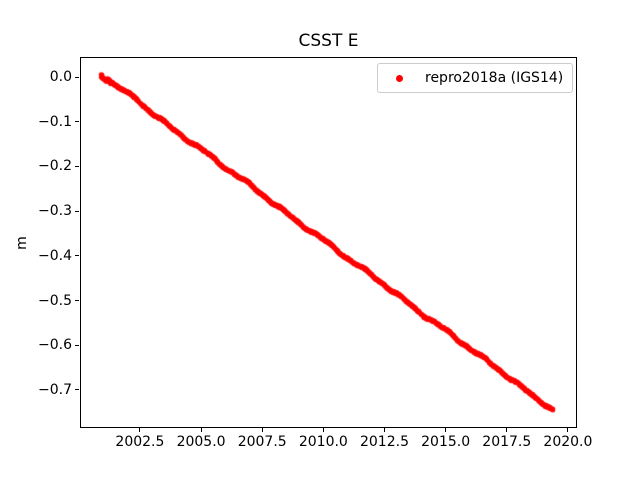 This screenshot has height=480, width=640. Describe the element at coordinates (262, 442) in the screenshot. I see `x-tick-label: 2007.5` at that location.